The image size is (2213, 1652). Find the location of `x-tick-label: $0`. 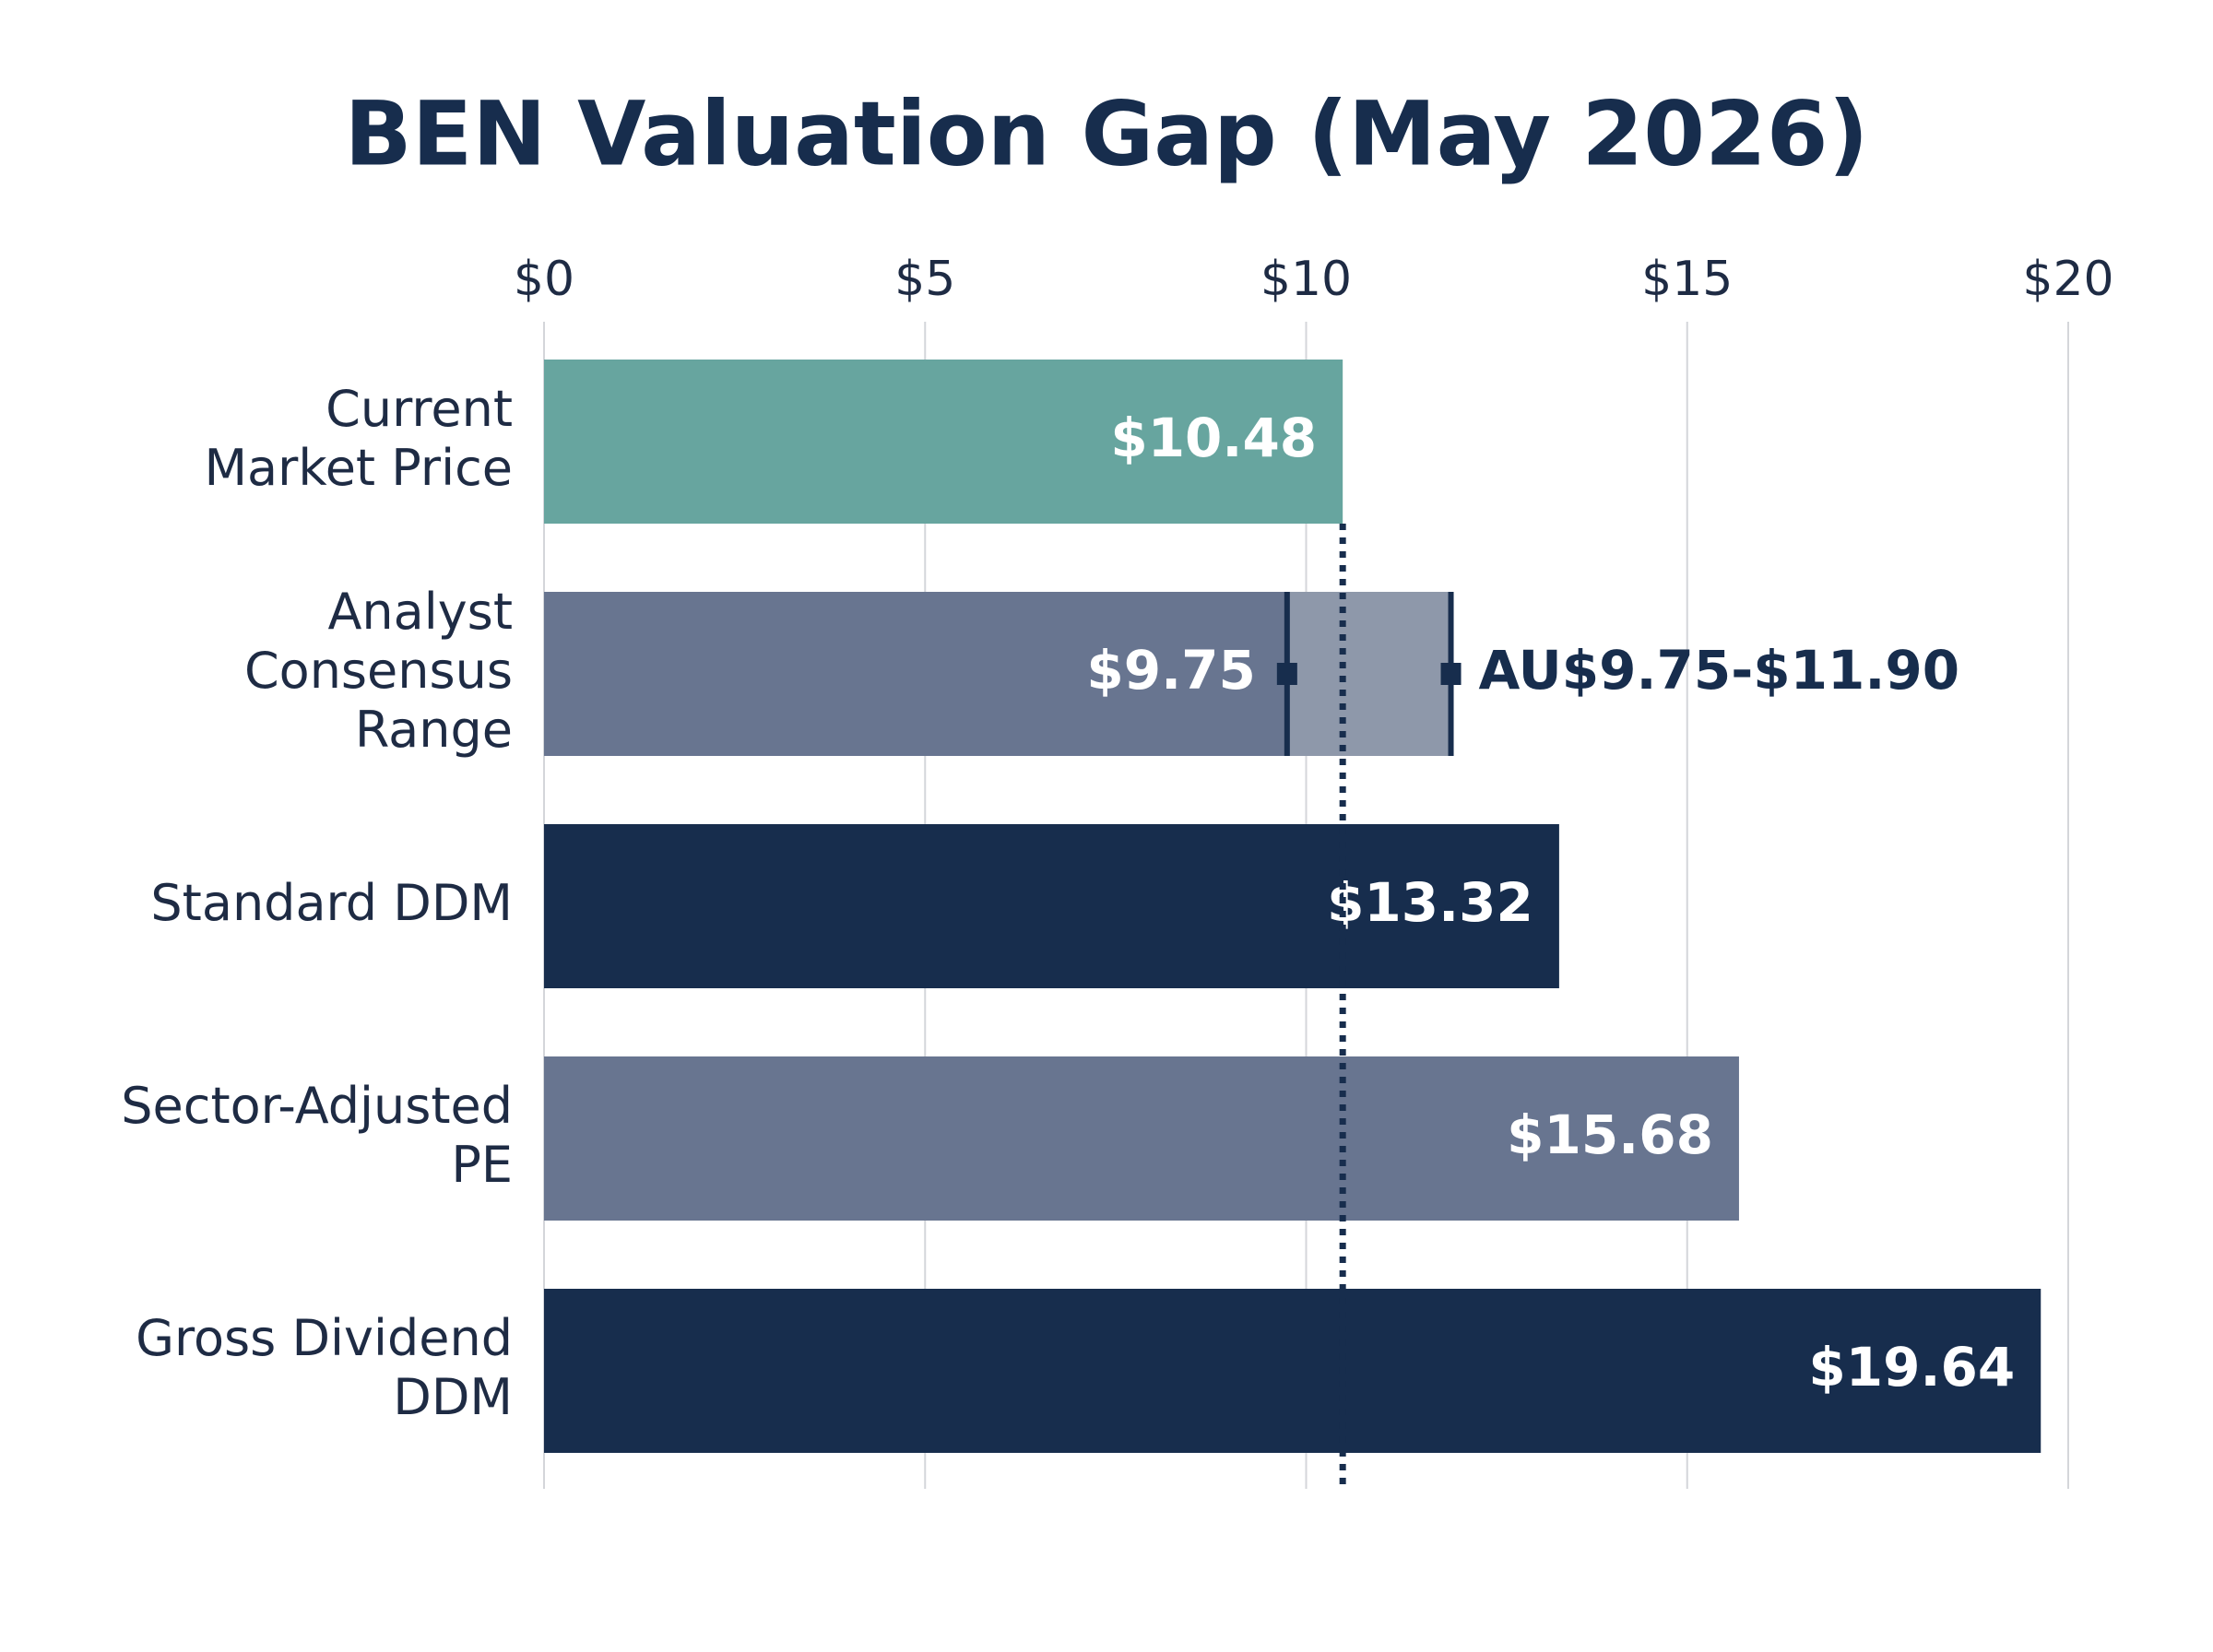

x-tick-label: $0 is located at coordinates (544, 279).